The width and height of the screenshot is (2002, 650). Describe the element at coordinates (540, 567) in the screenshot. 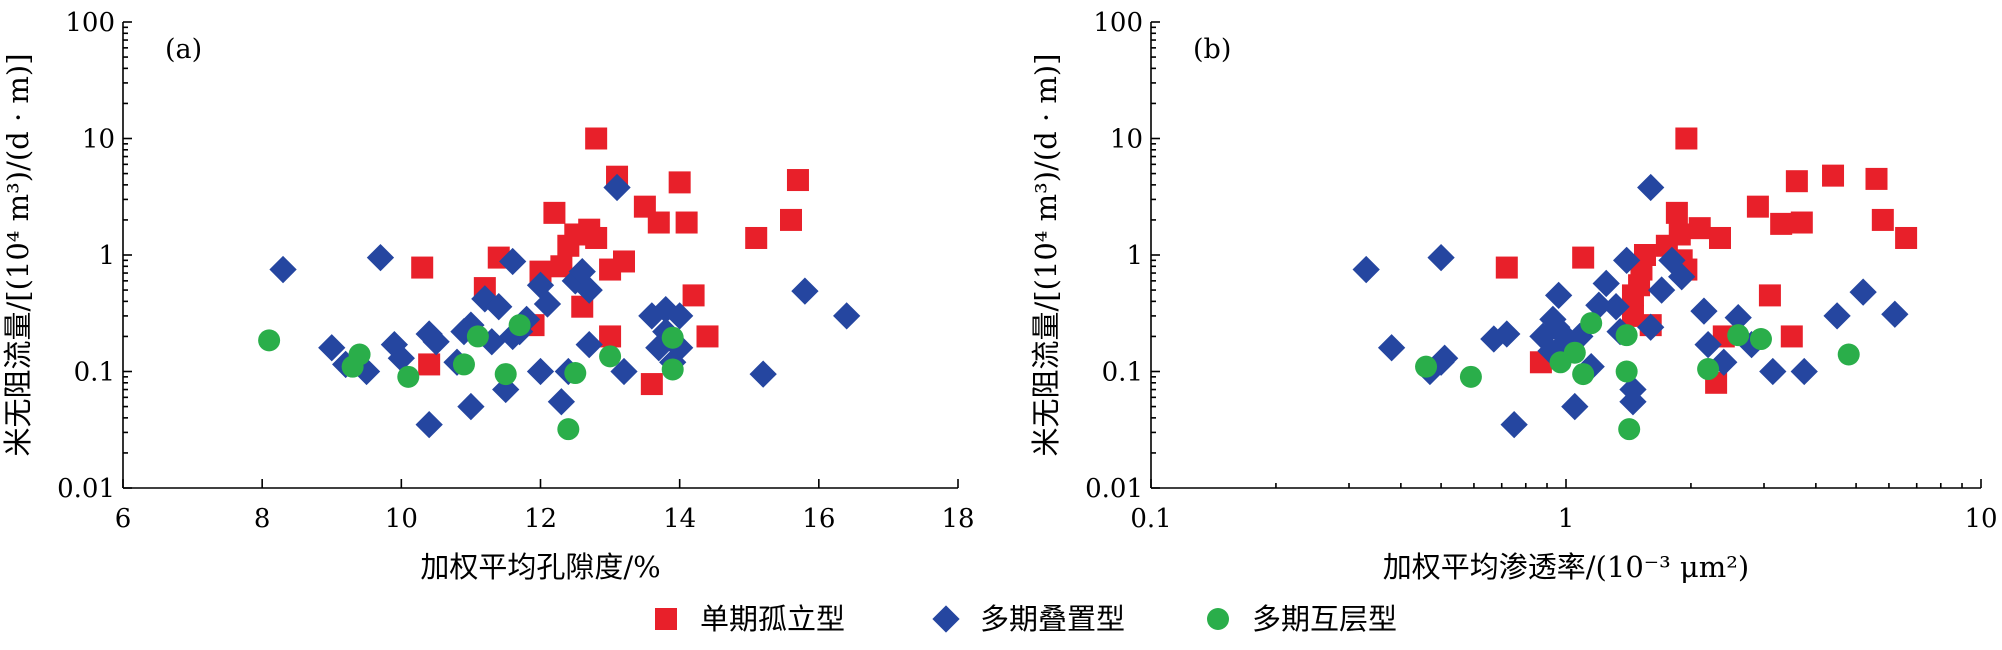

I see `x-axis-title: 加权平均孔隙度/%` at that location.